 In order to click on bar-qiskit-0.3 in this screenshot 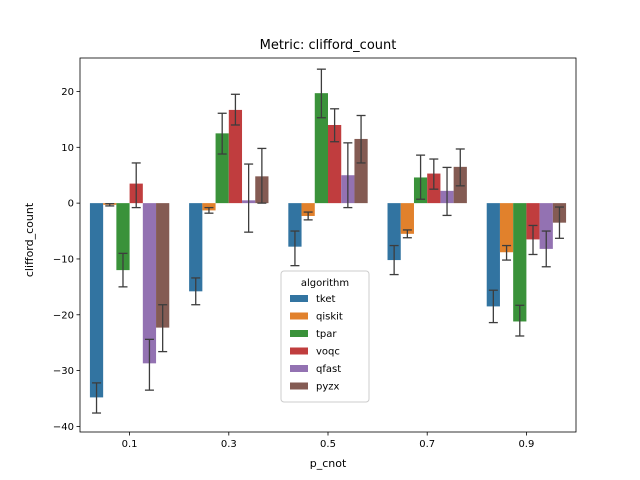, I will do `click(209, 207)`.